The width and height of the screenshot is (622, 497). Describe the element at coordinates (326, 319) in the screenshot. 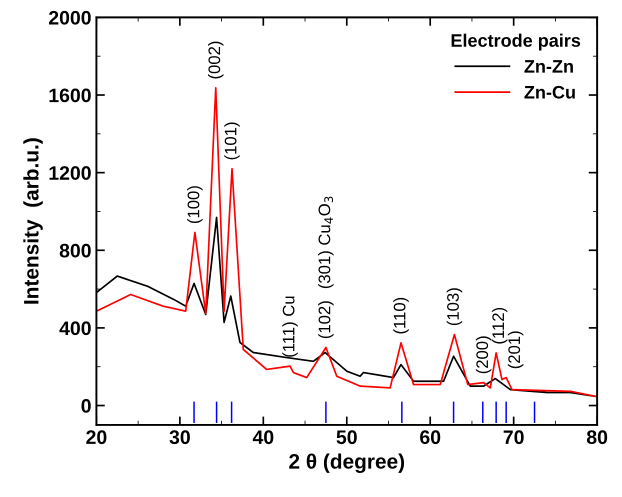

I see `annotation: (102)` at that location.